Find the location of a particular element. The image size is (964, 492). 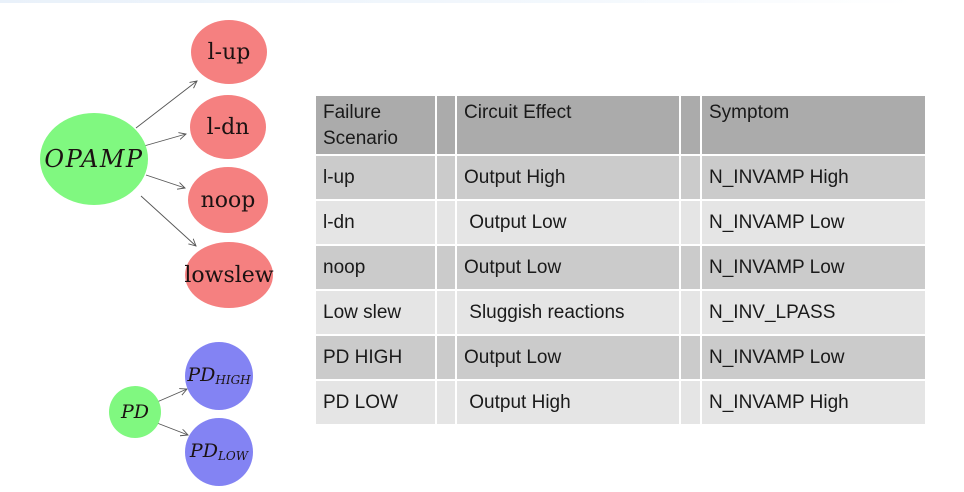

pdlow-node is located at coordinates (219, 452).